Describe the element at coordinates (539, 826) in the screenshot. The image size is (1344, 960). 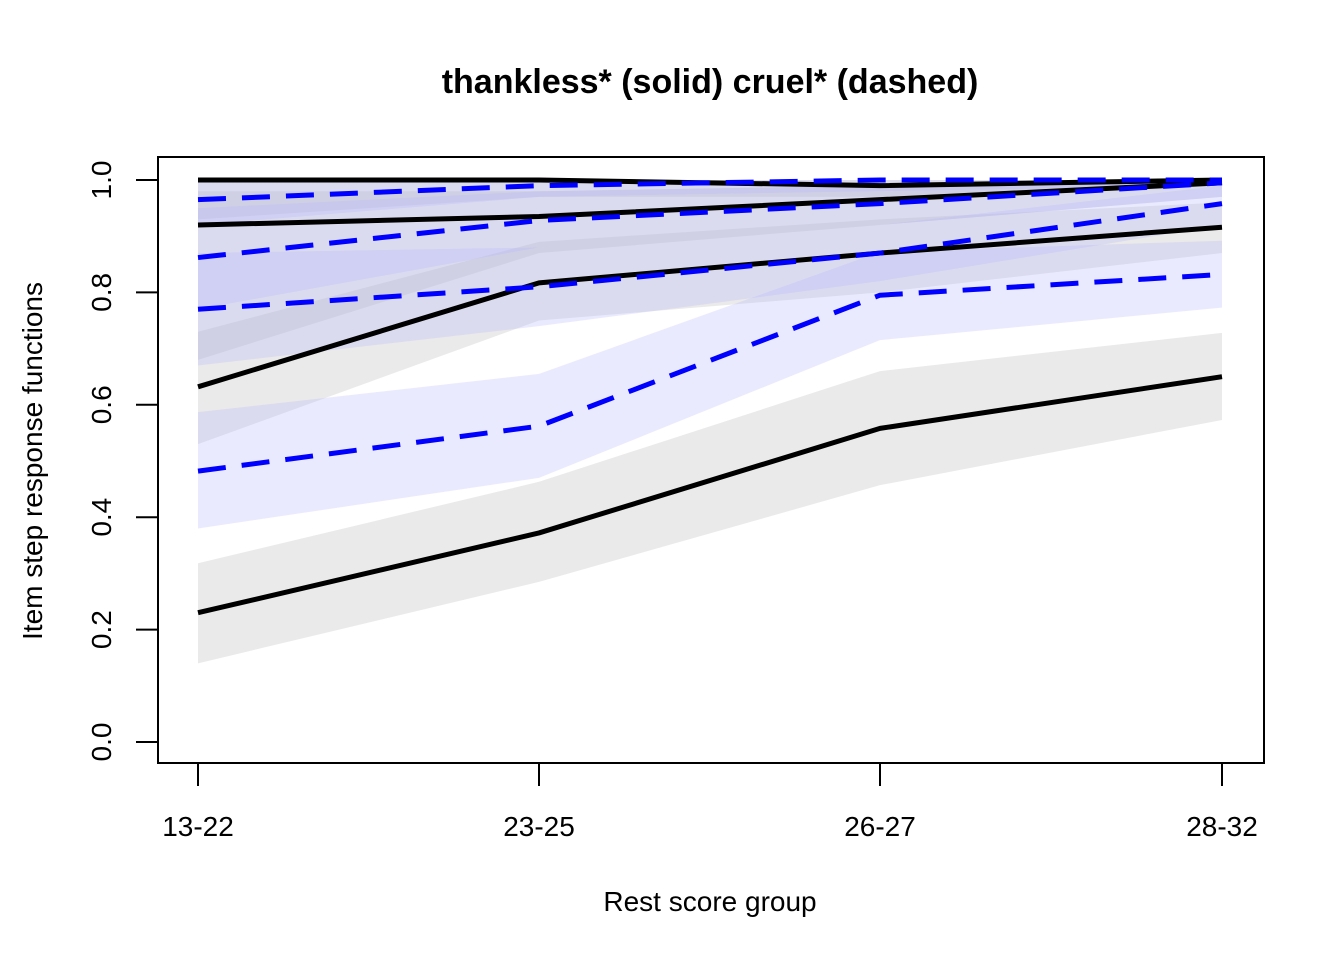
I see `x-tick-label: 23-25` at that location.